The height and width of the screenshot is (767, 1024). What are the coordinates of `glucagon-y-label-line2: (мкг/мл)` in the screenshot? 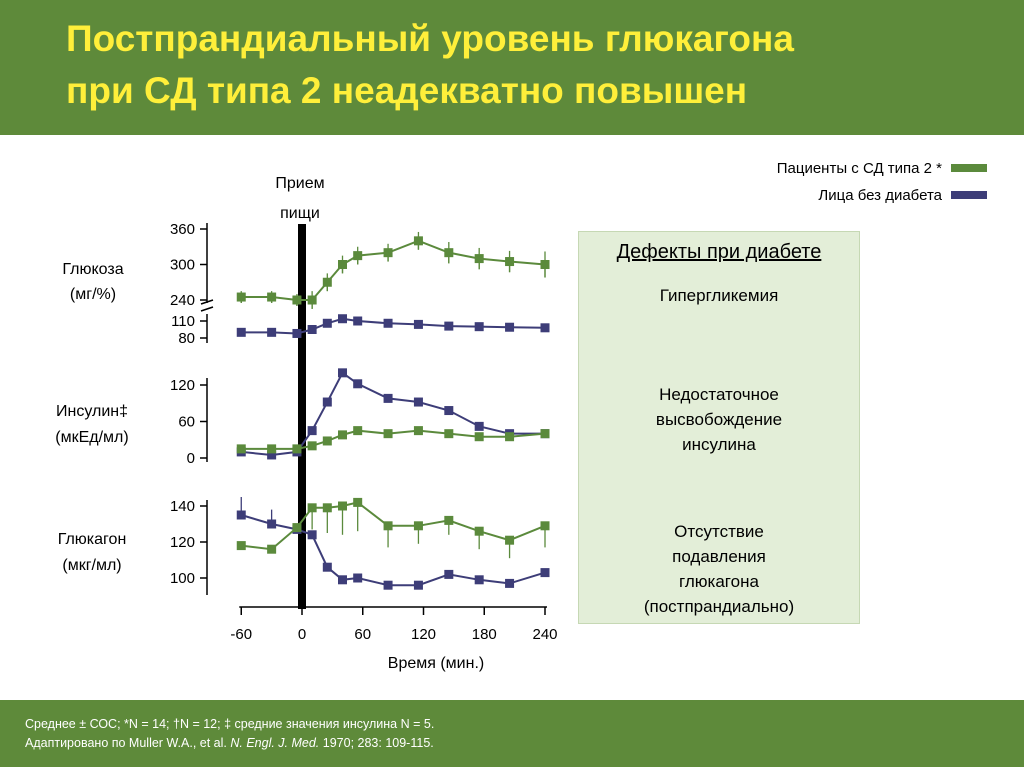 It's located at (91, 565).